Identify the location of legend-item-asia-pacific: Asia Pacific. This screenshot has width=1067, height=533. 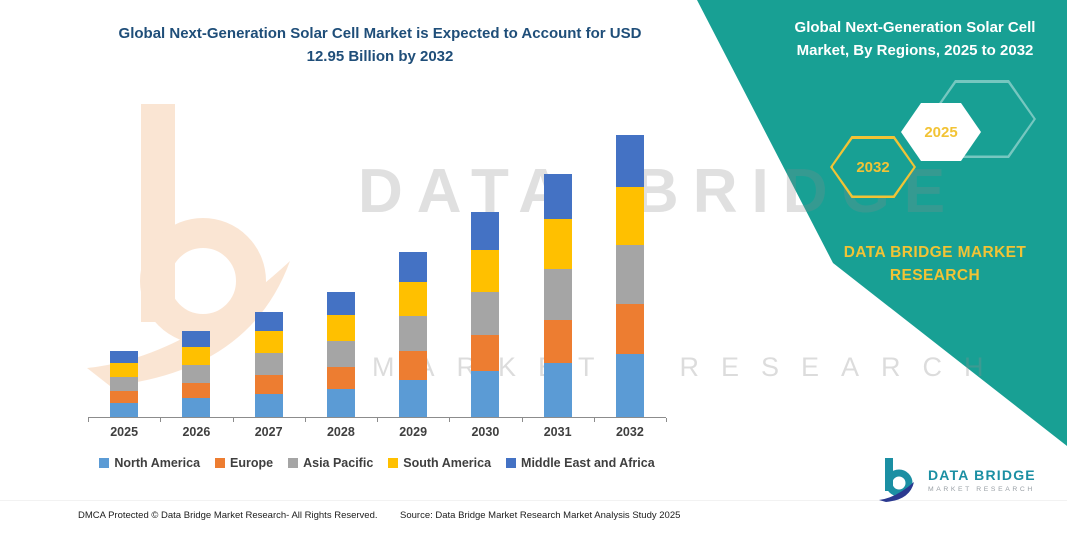
(330, 463).